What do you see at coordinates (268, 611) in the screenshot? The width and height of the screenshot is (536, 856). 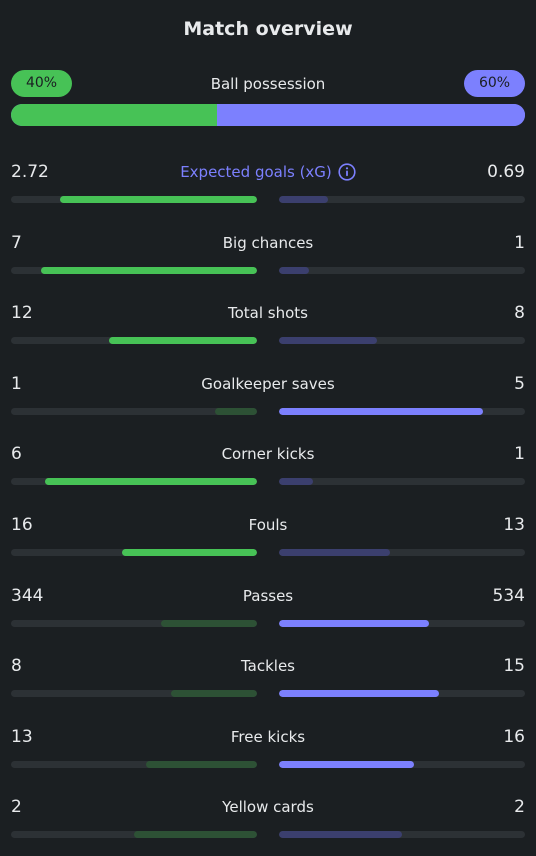 I see `stat-row: 344 Passes 534` at bounding box center [268, 611].